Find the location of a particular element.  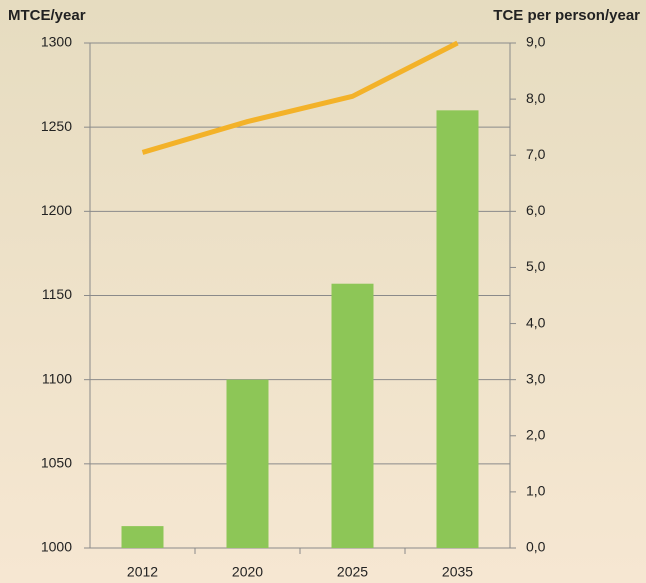

y-tick-label: 1050 is located at coordinates (56, 463).